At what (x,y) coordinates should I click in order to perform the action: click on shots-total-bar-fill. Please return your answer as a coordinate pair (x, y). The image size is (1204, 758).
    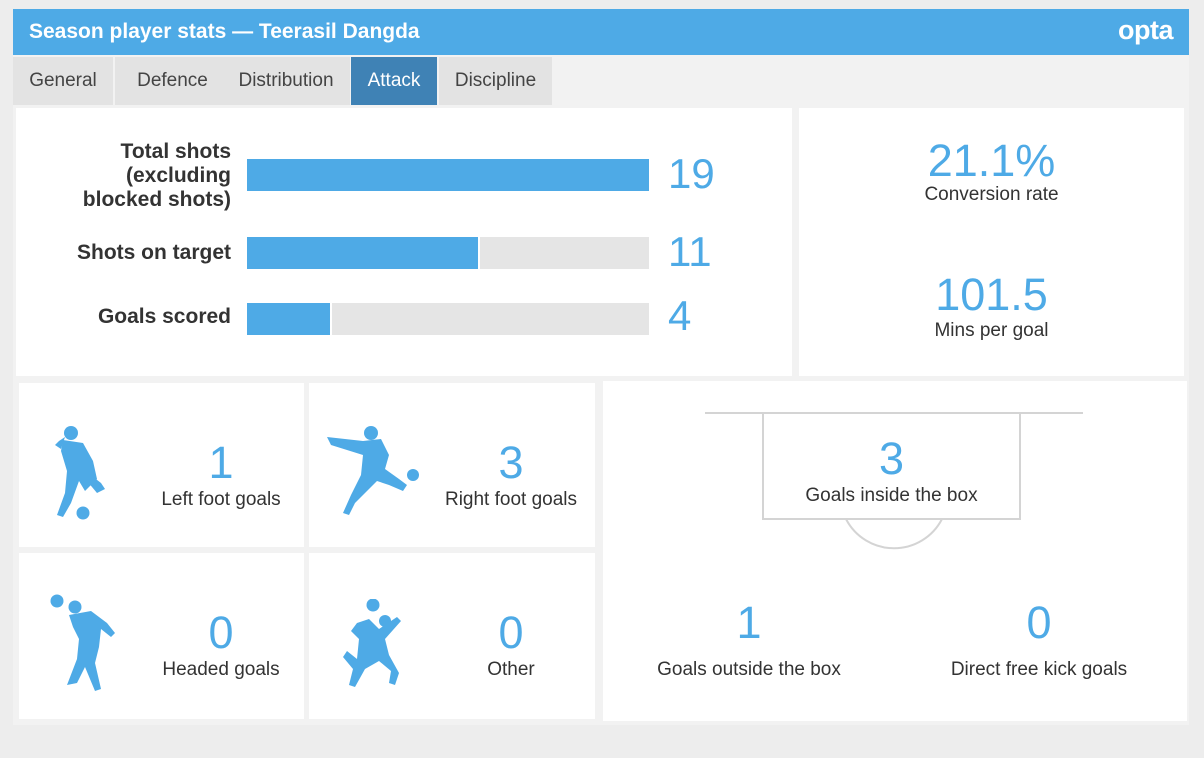
    Looking at the image, I should click on (448, 175).